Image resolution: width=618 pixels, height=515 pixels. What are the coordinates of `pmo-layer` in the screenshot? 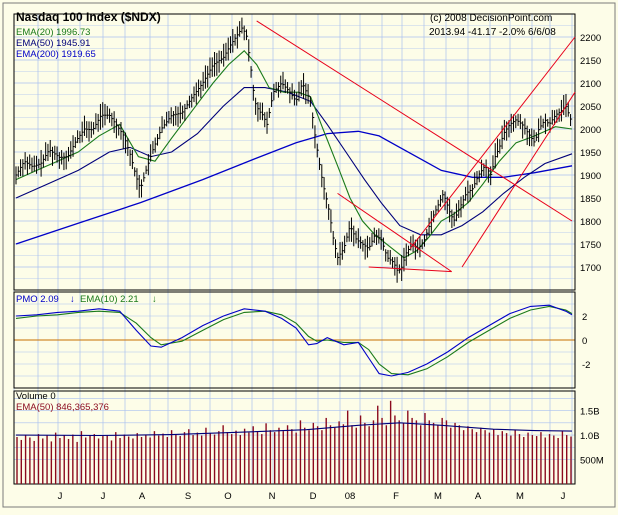 It's located at (294, 340).